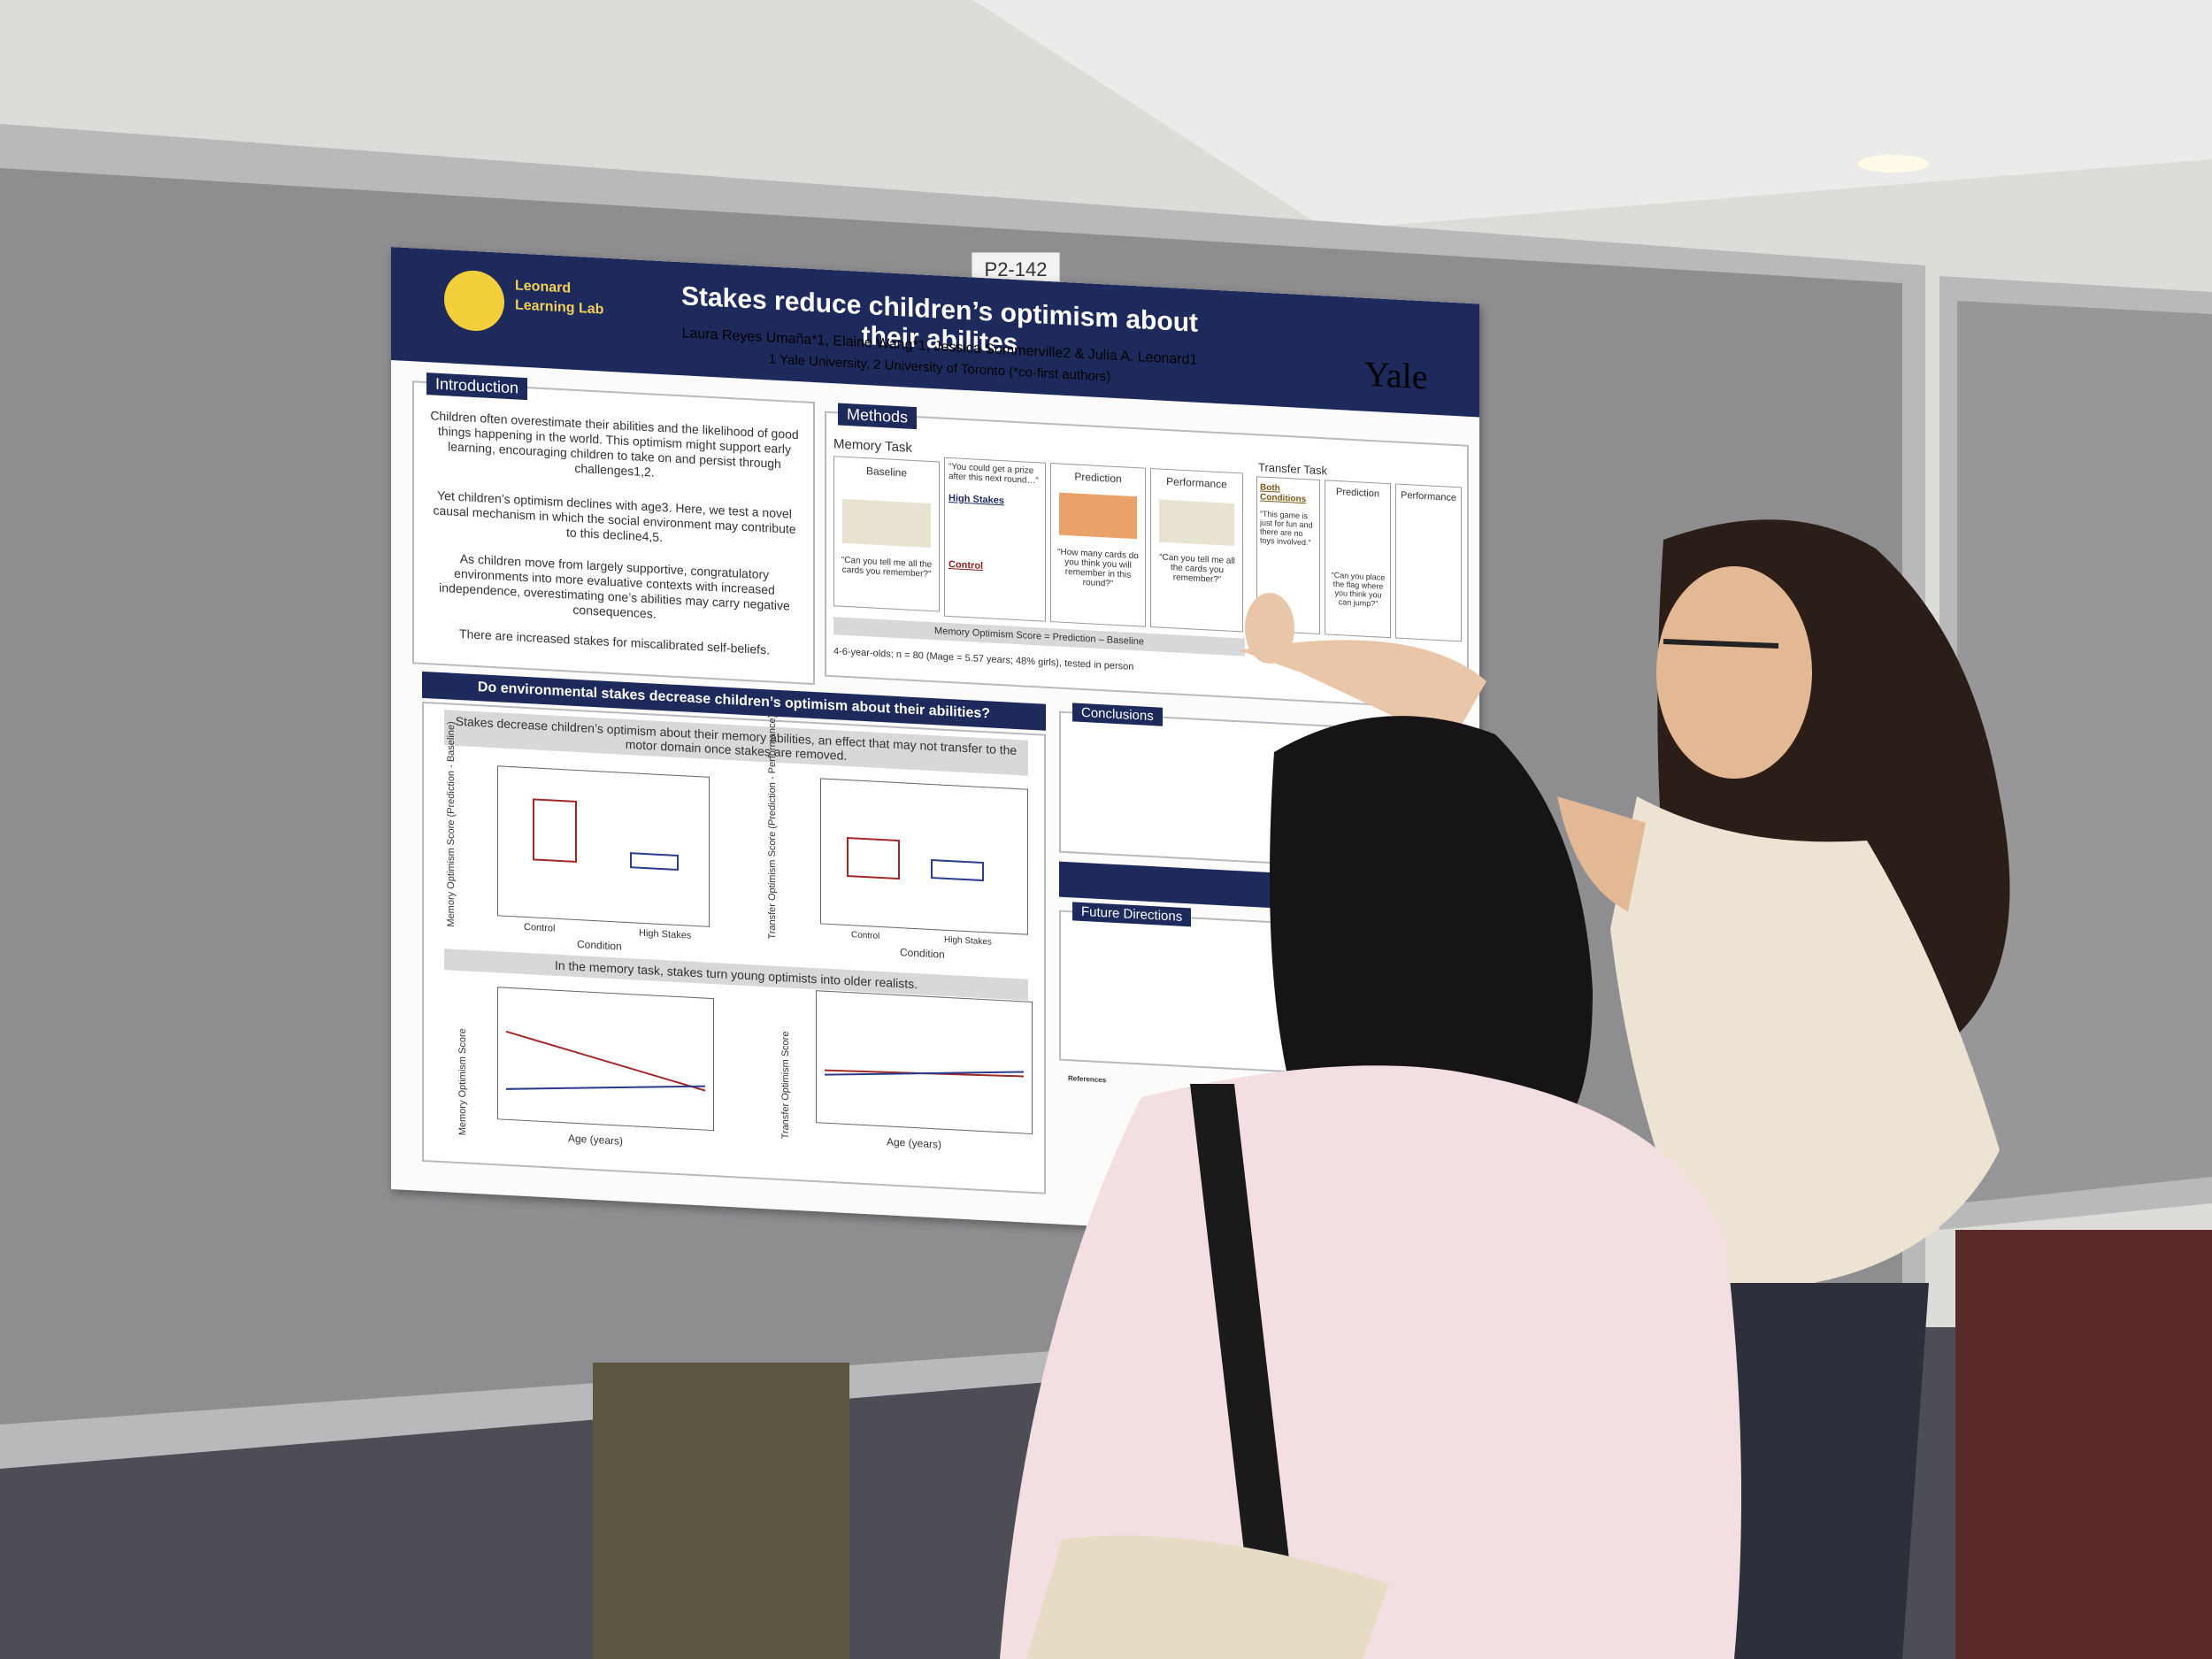 This screenshot has width=2212, height=1659. I want to click on curtain, so click(2083, 1445).